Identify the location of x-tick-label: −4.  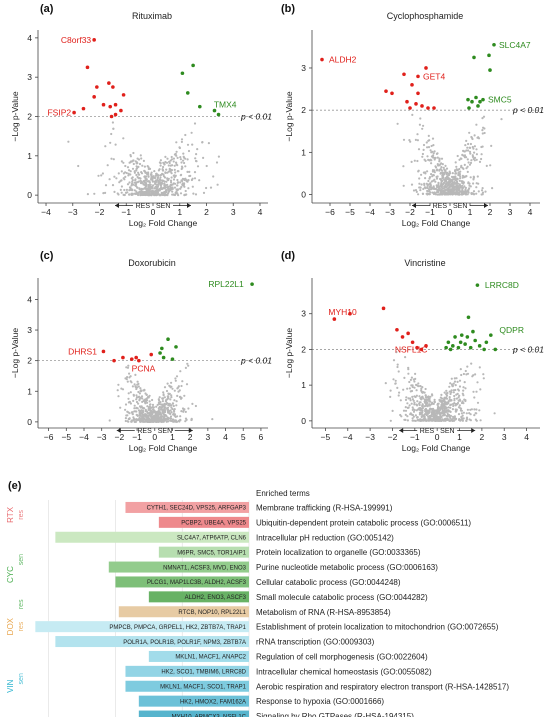
(370, 212).